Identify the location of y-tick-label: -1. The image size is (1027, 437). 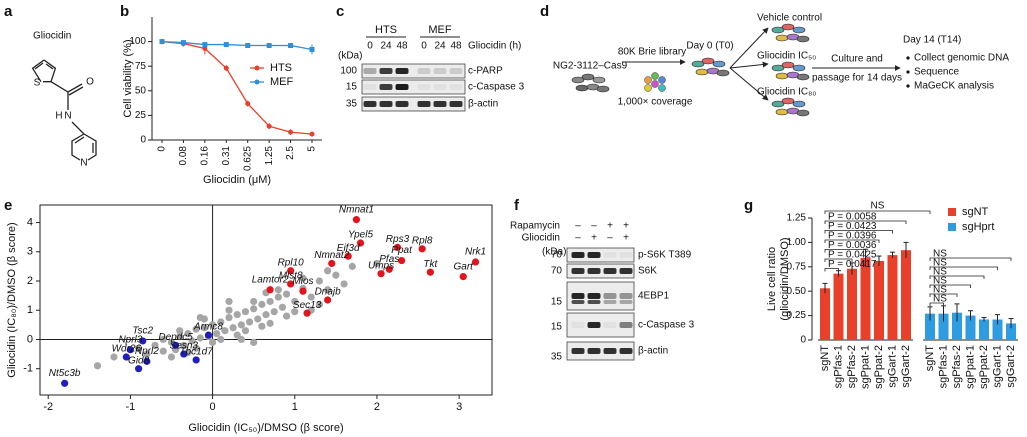
(28, 369).